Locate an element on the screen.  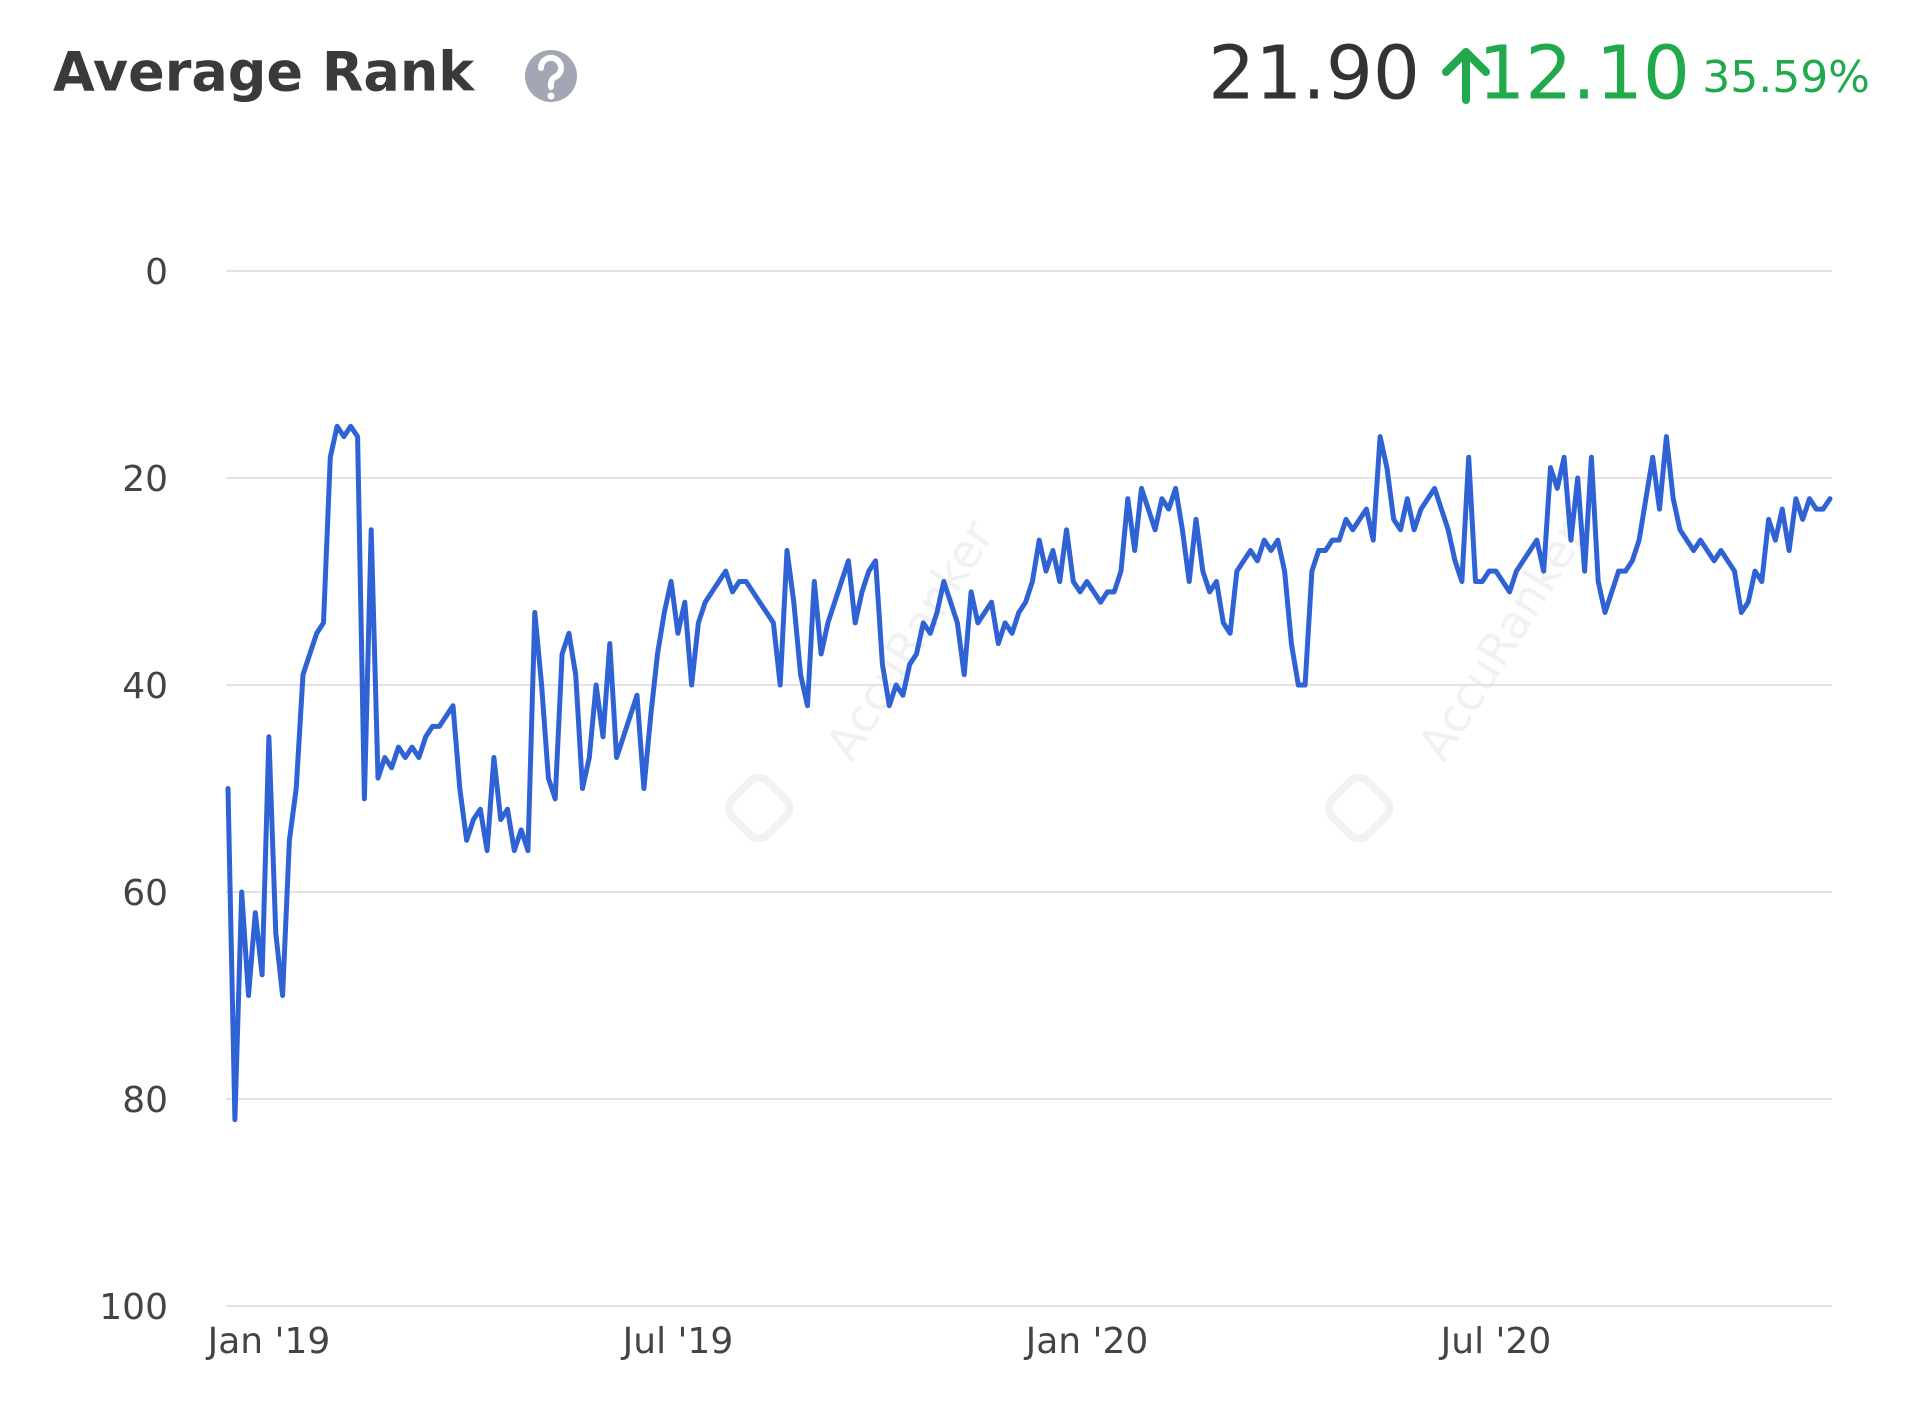
x-tick-label: Jan '19 is located at coordinates (268, 1341).